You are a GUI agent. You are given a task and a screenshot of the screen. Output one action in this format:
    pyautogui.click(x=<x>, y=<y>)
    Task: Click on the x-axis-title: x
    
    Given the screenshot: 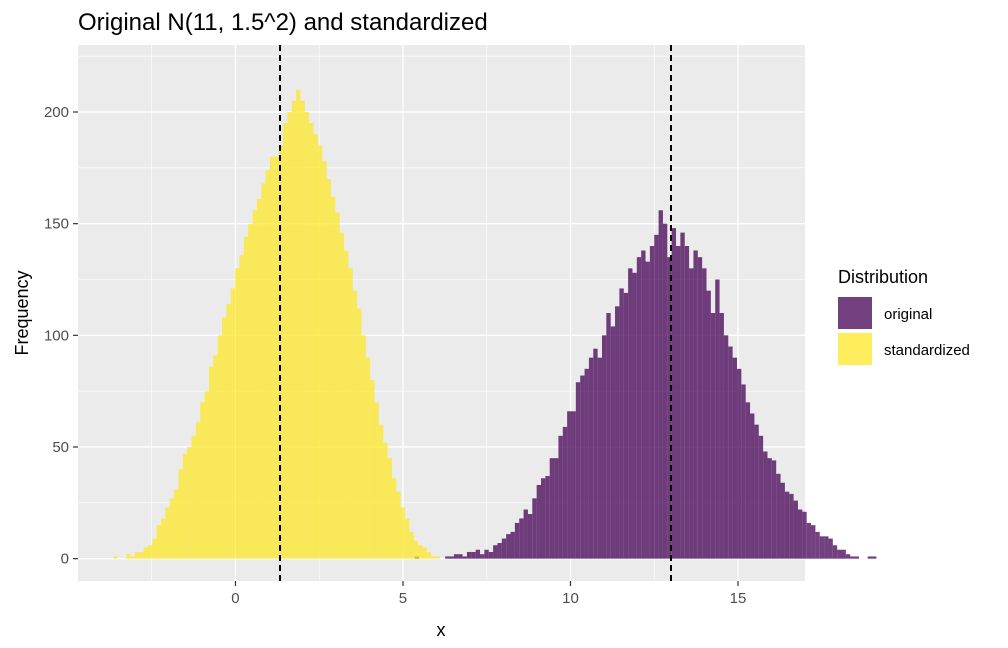 What is the action you would take?
    pyautogui.click(x=441, y=630)
    